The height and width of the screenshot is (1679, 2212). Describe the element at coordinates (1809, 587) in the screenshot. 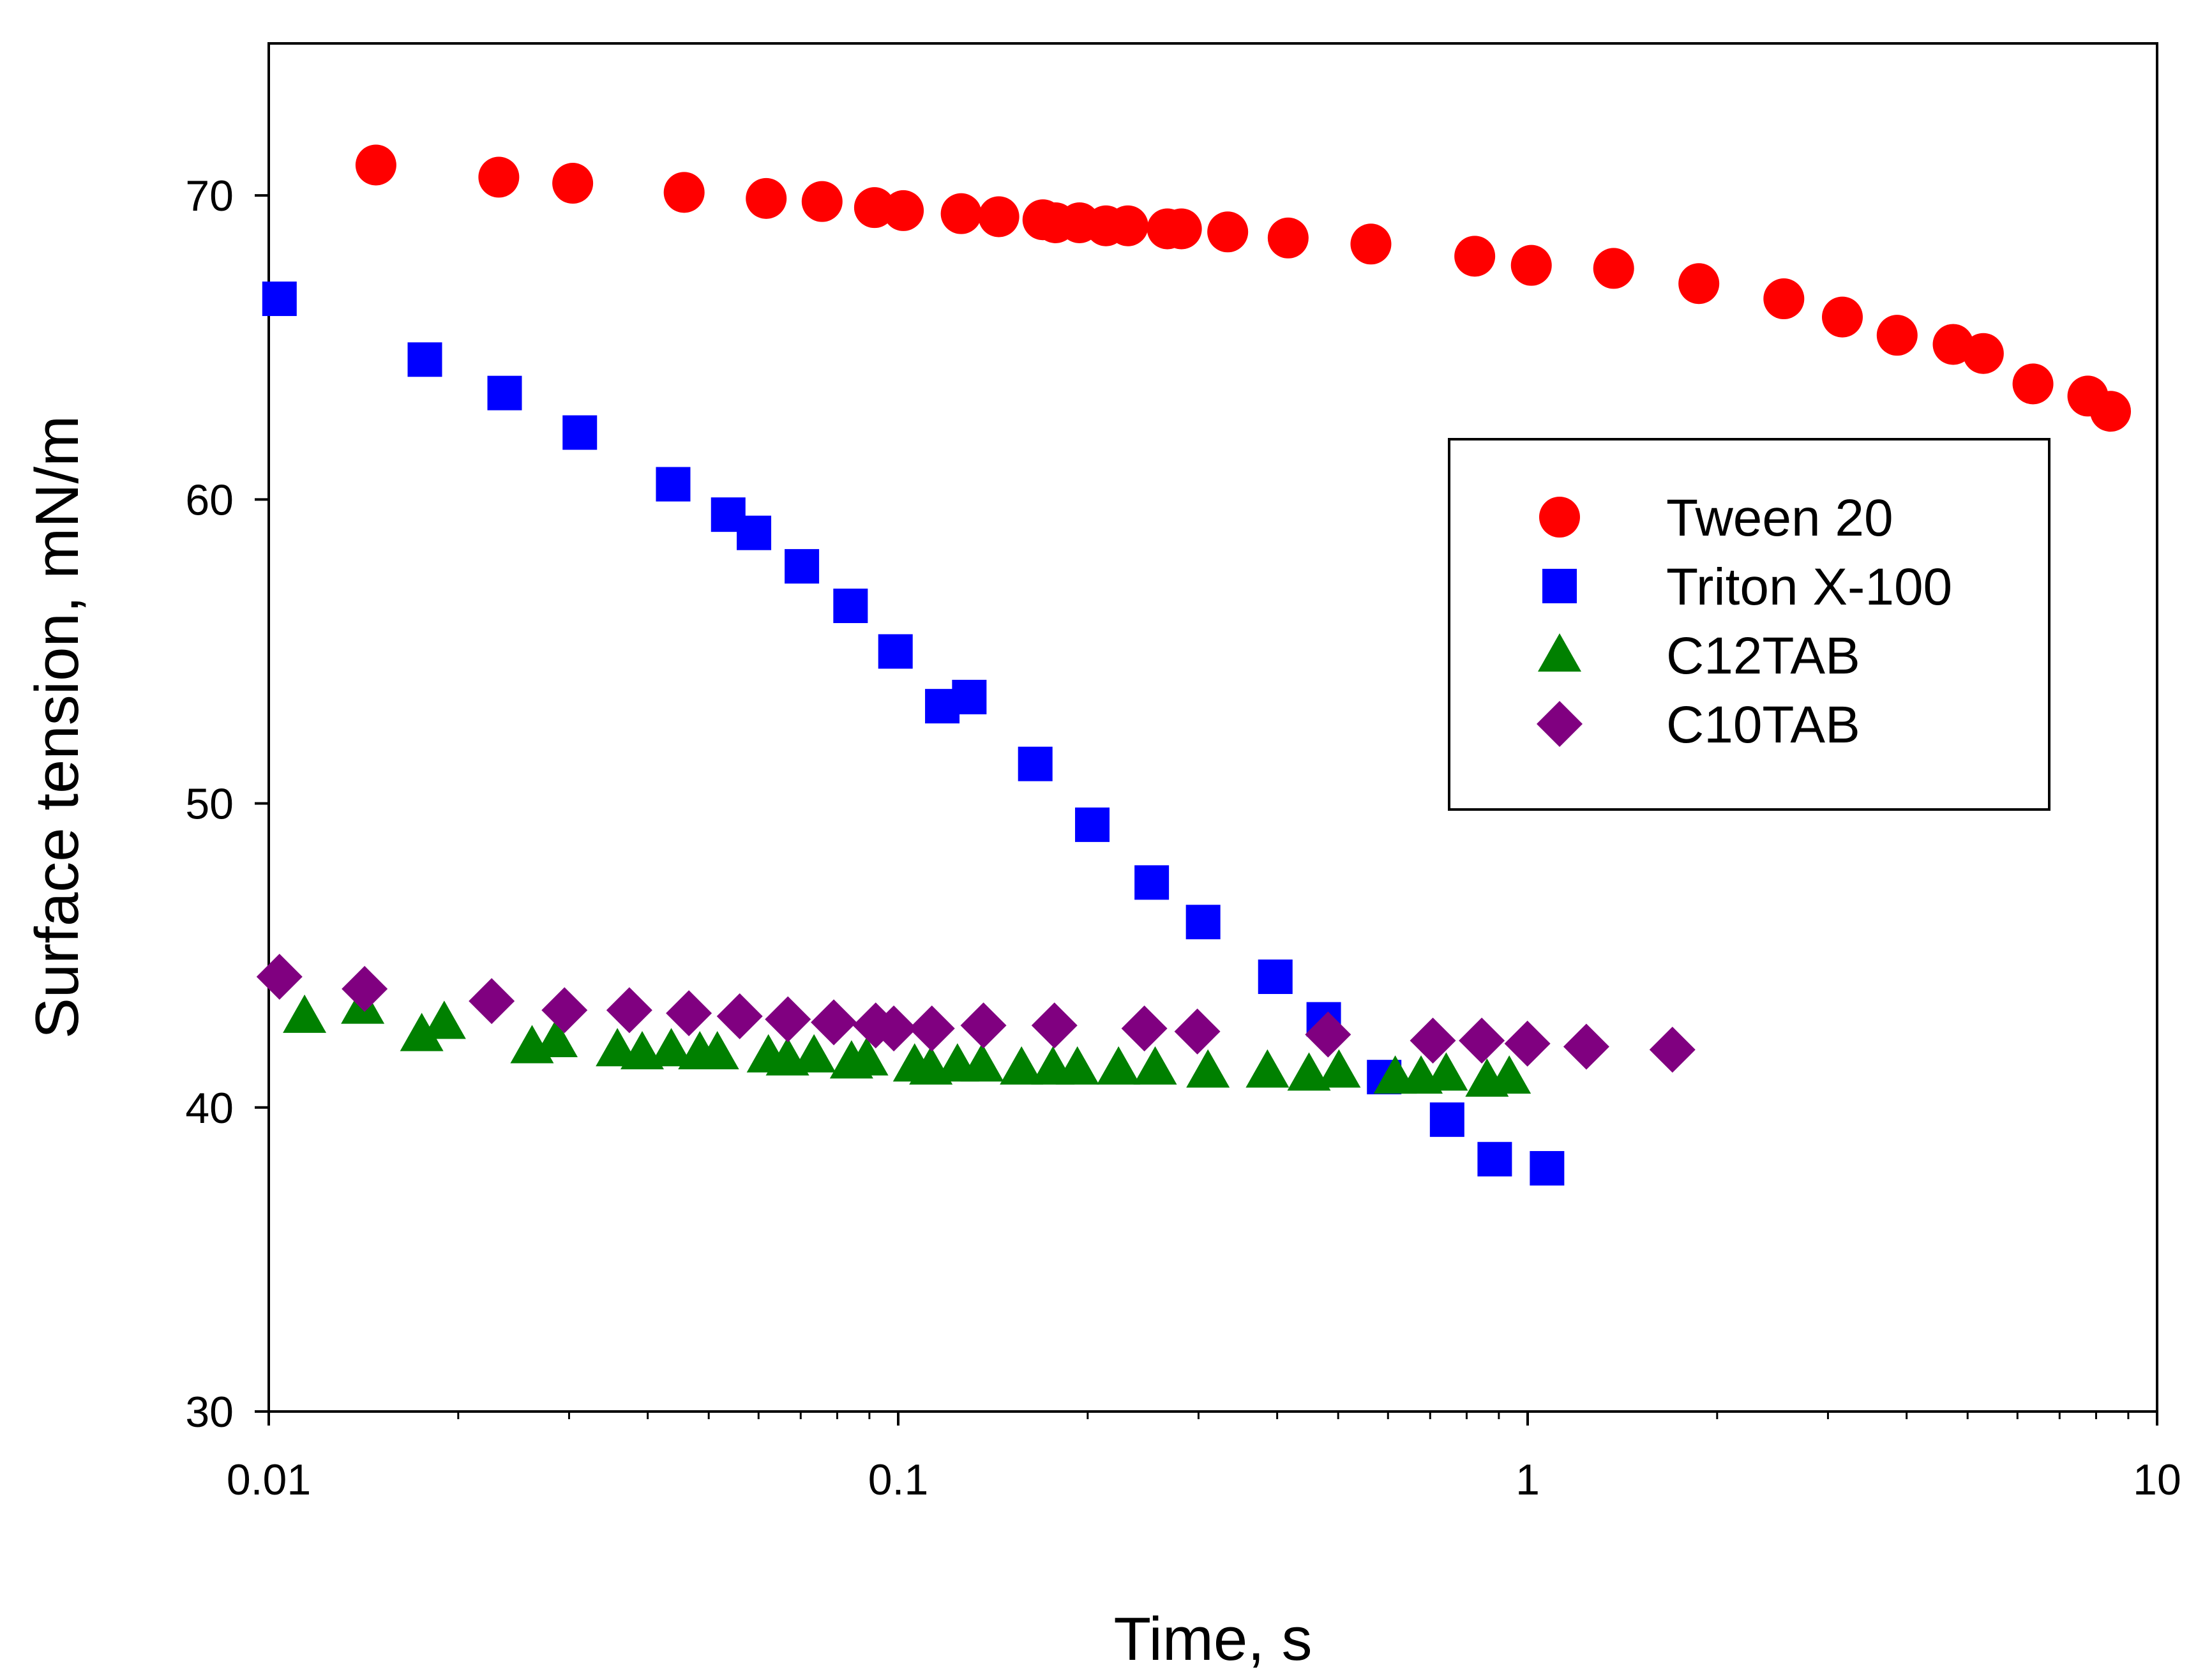

I see `legend-label: Triton X-100` at that location.